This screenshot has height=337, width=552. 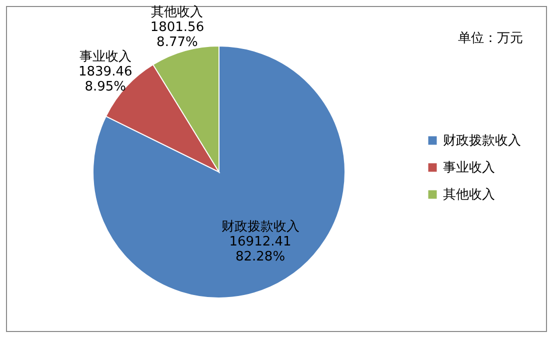 I want to click on slice-label: 财政拨款收入, so click(x=260, y=226).